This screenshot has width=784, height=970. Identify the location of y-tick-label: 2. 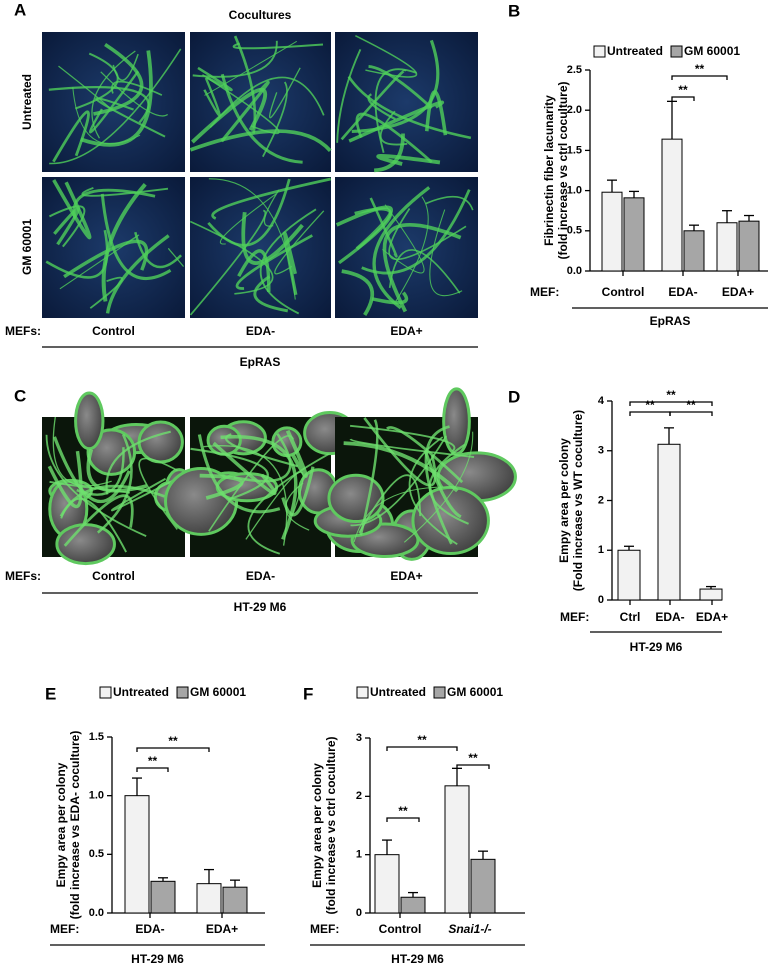
(601, 500).